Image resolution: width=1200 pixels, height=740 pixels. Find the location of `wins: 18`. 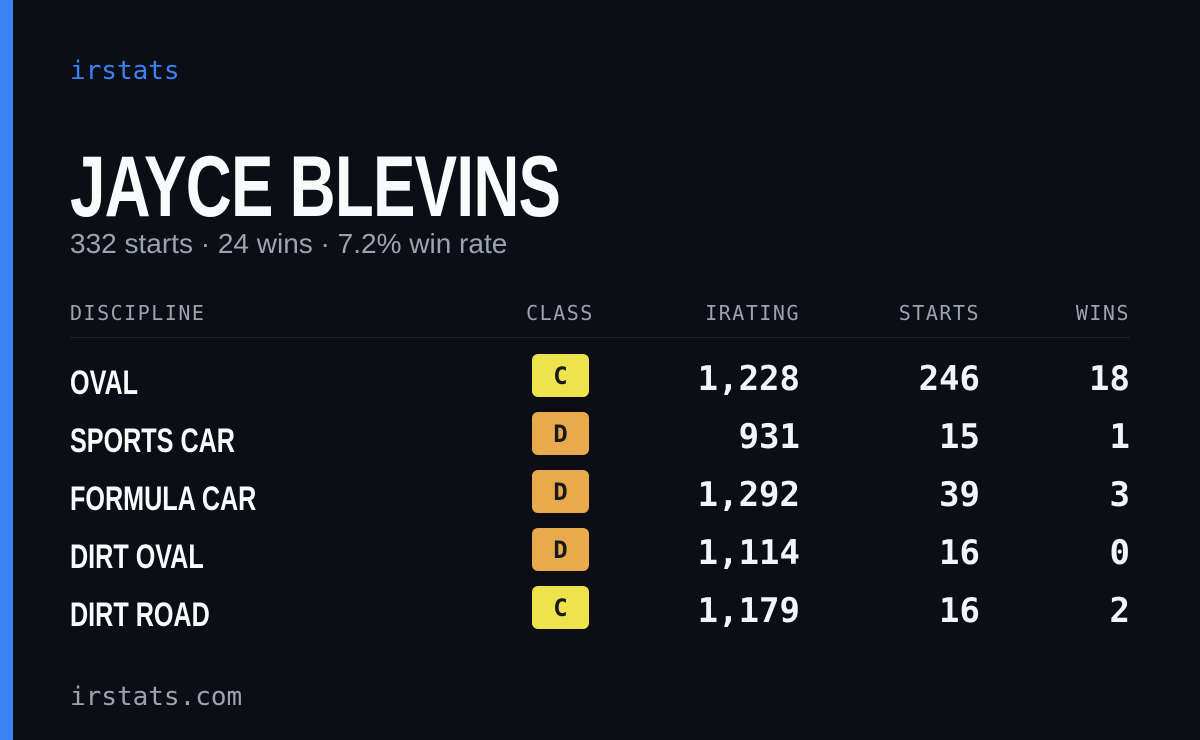

wins: 18 is located at coordinates (1109, 379).